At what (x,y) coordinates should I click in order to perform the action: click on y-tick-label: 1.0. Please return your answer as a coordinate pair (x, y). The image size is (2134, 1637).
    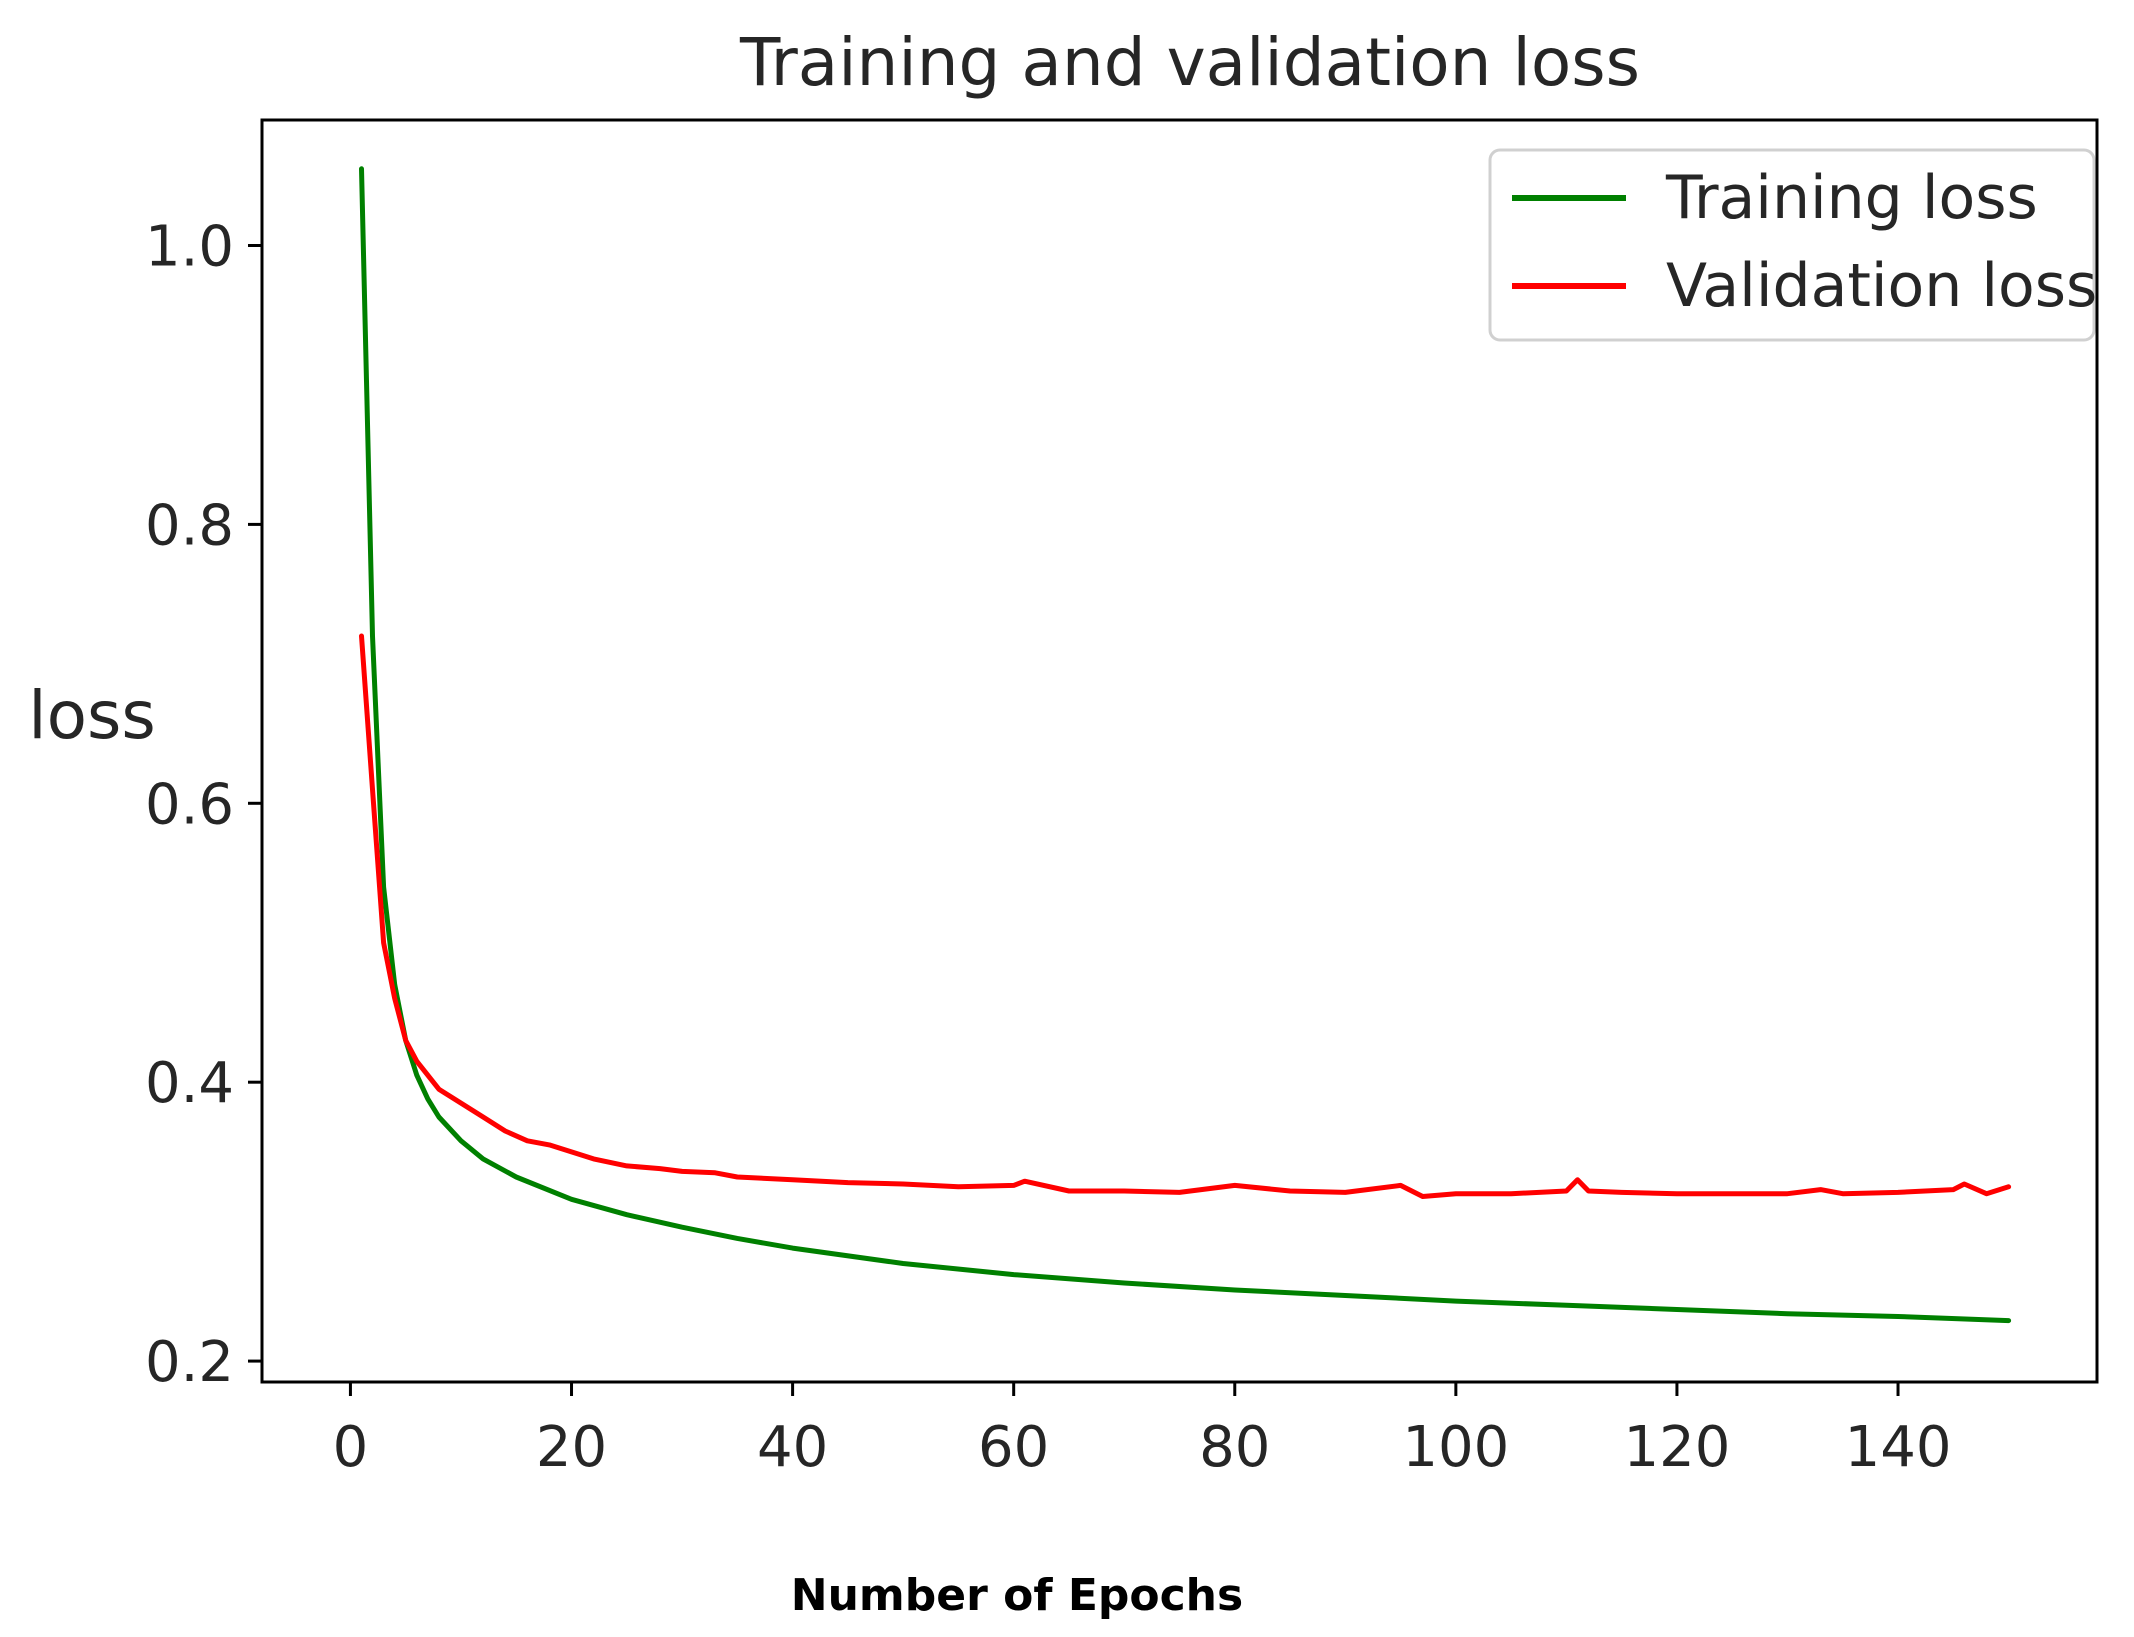
    Looking at the image, I should click on (189, 247).